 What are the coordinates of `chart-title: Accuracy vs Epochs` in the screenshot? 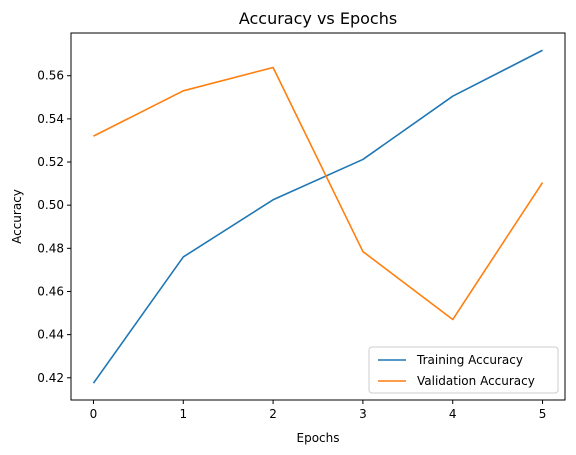 It's located at (318, 18).